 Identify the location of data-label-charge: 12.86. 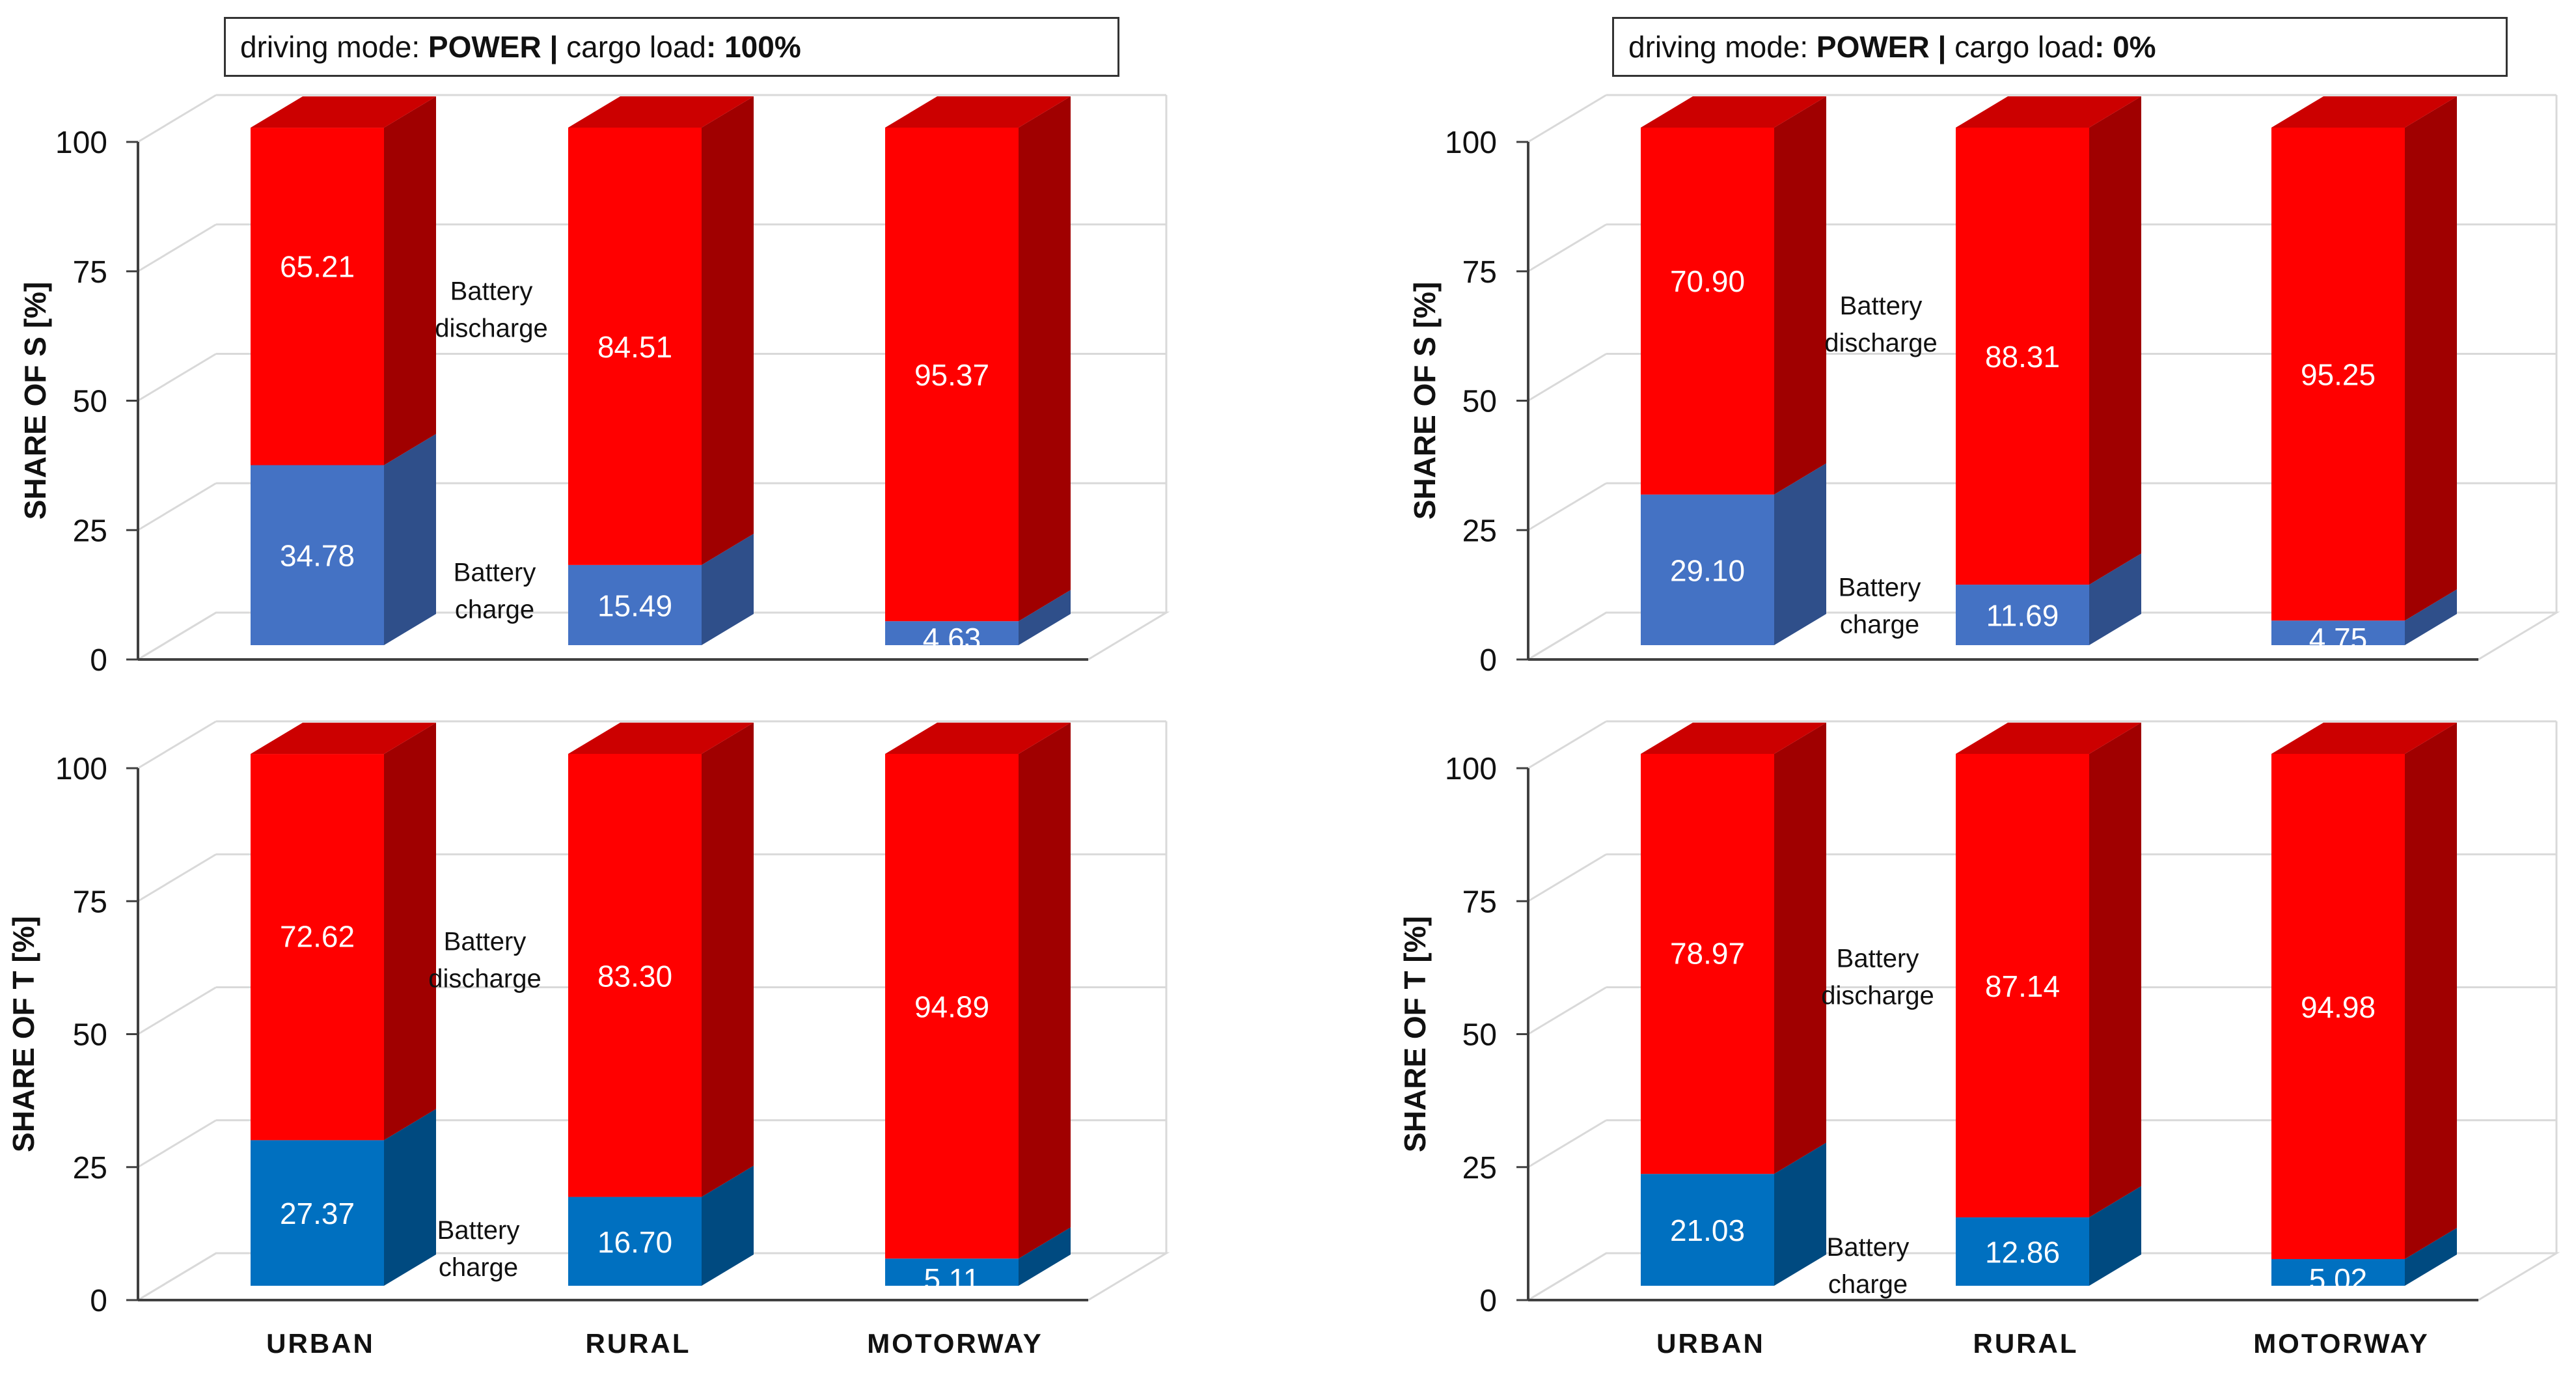
(2023, 1252).